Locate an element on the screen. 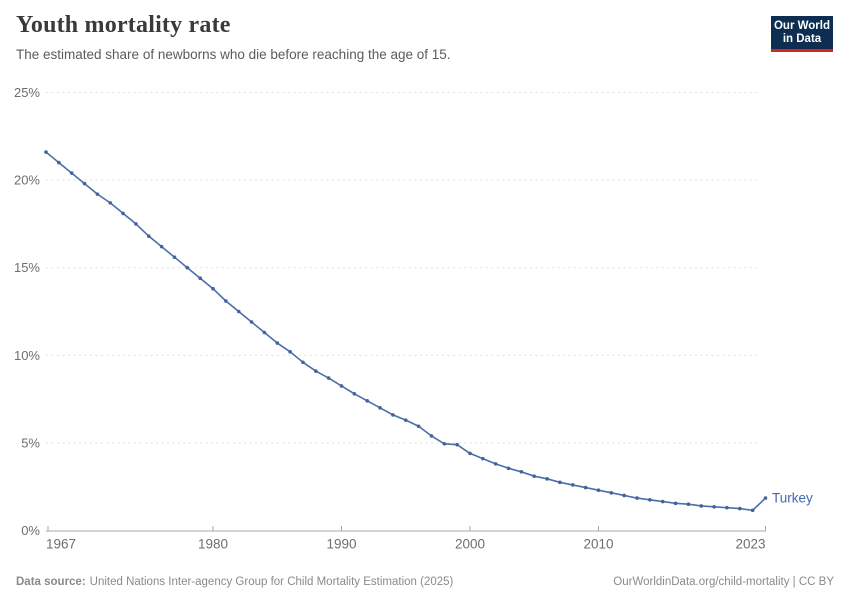  x-axis-tick-label: 2000 is located at coordinates (470, 544).